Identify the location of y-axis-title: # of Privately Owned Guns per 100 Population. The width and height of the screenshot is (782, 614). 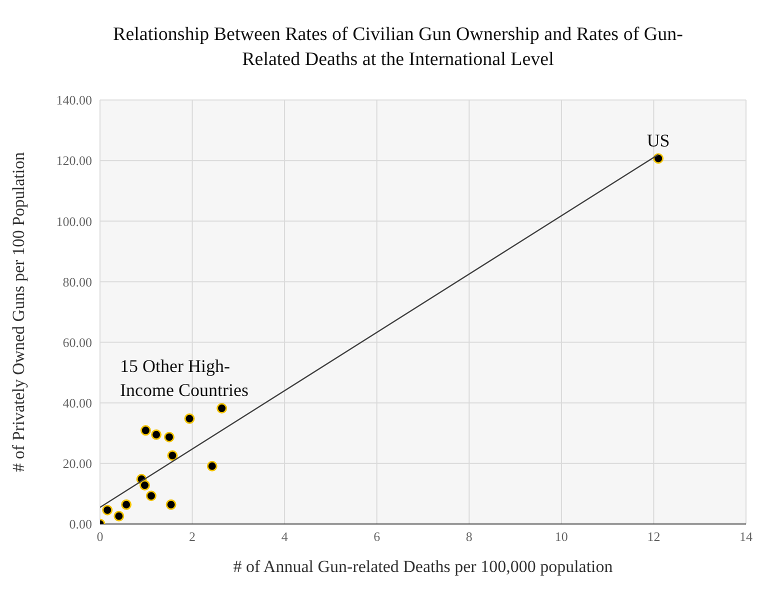
(18, 312).